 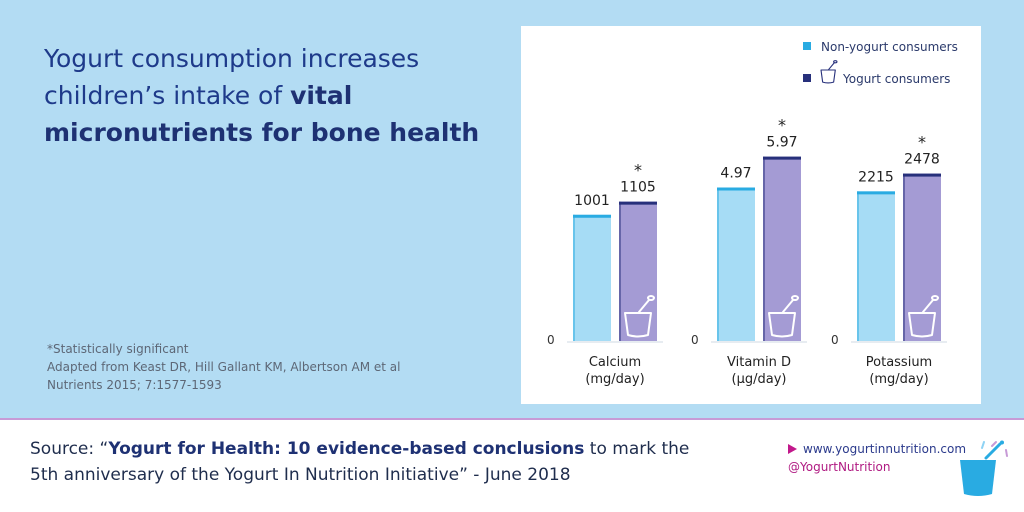 I want to click on significance-note: *Statistically significant, so click(x=118, y=349).